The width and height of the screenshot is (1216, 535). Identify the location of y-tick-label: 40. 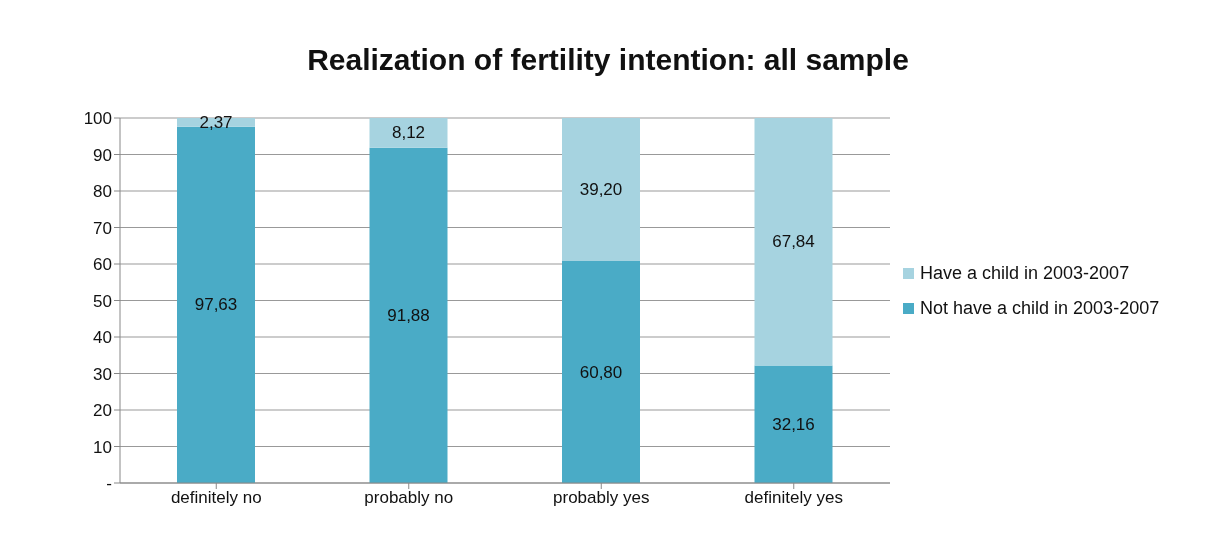
(102, 338).